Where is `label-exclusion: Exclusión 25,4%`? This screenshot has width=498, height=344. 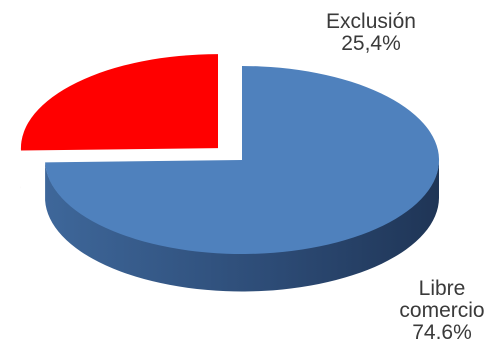
label-exclusion: Exclusión 25,4% is located at coordinates (371, 33).